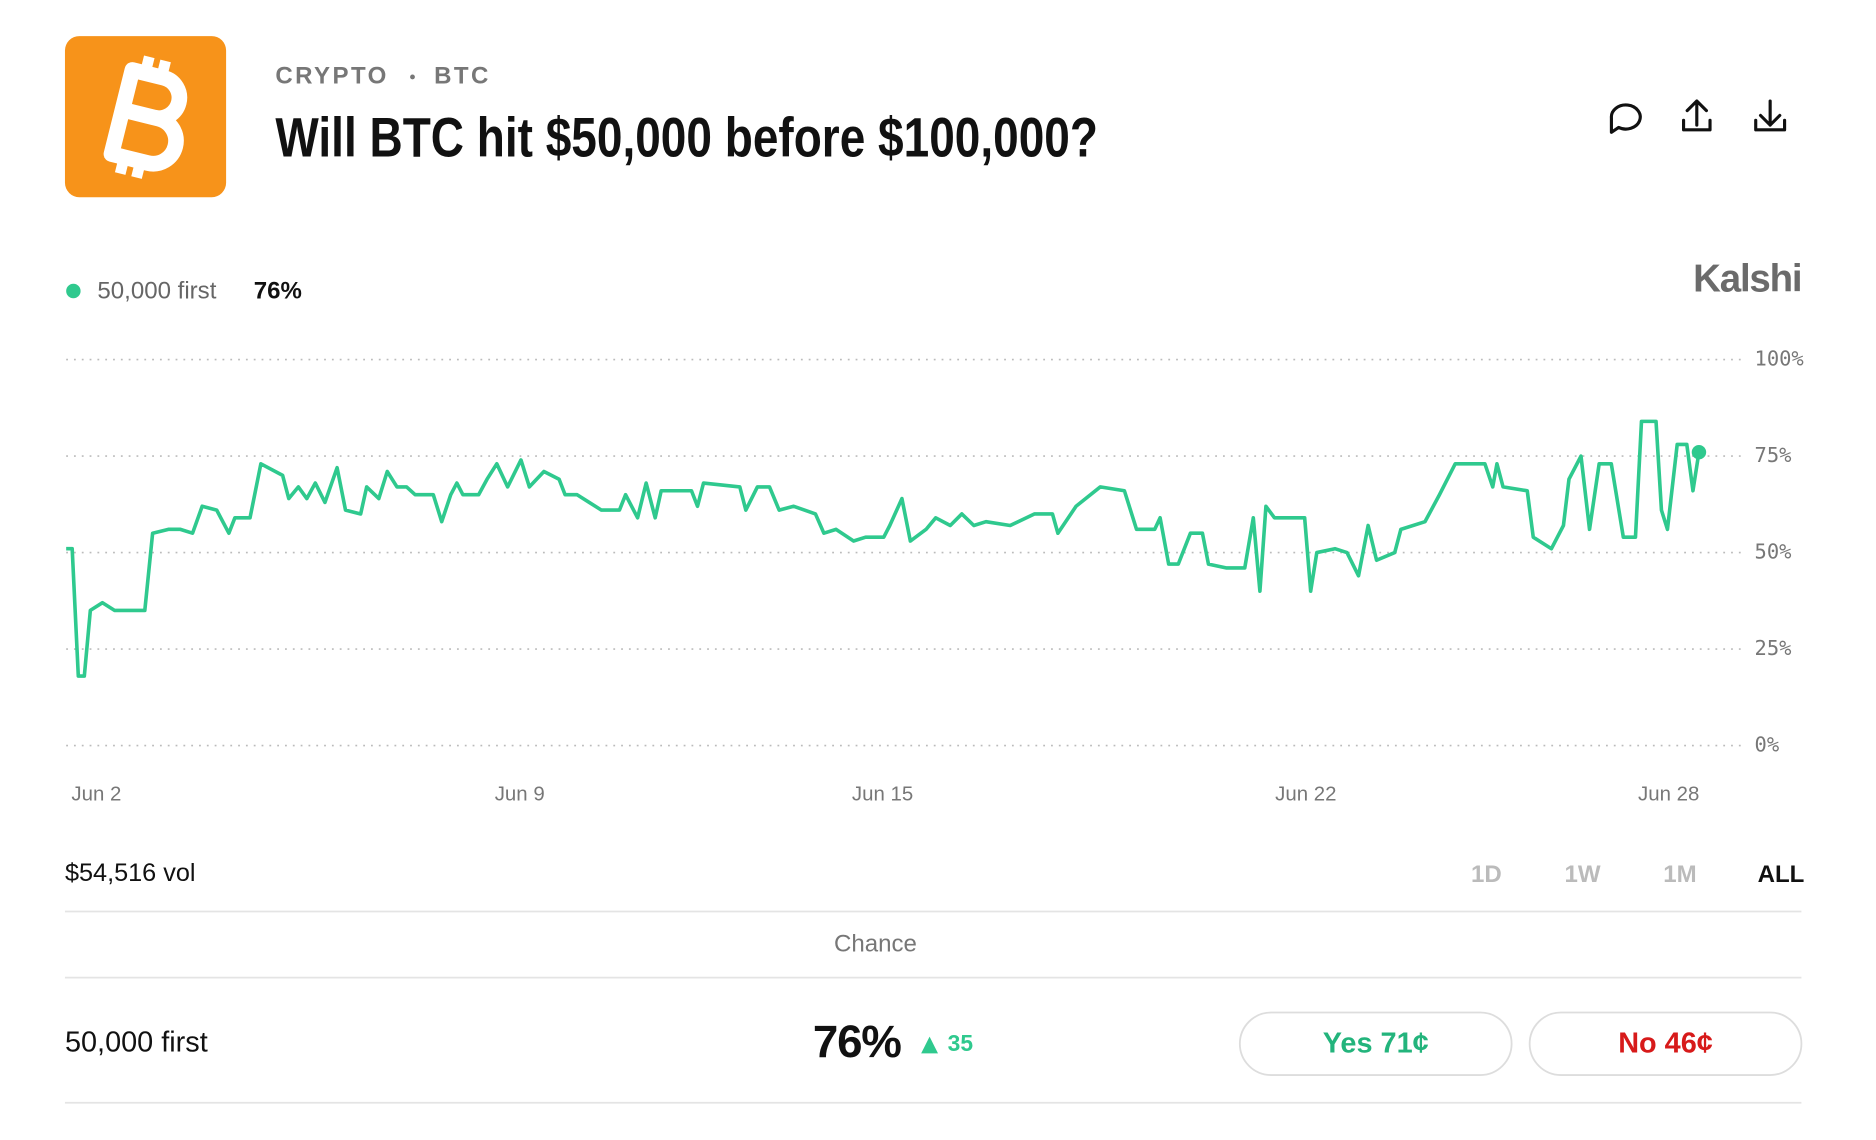 Image resolution: width=1876 pixels, height=1140 pixels. What do you see at coordinates (1781, 874) in the screenshot?
I see `range-tab: ALL` at bounding box center [1781, 874].